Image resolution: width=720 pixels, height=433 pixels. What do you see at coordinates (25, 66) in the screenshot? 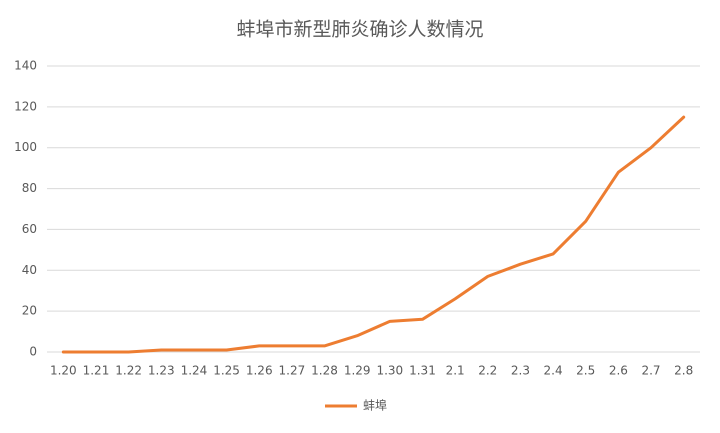
I see `y-tick-label: 140` at bounding box center [25, 66].